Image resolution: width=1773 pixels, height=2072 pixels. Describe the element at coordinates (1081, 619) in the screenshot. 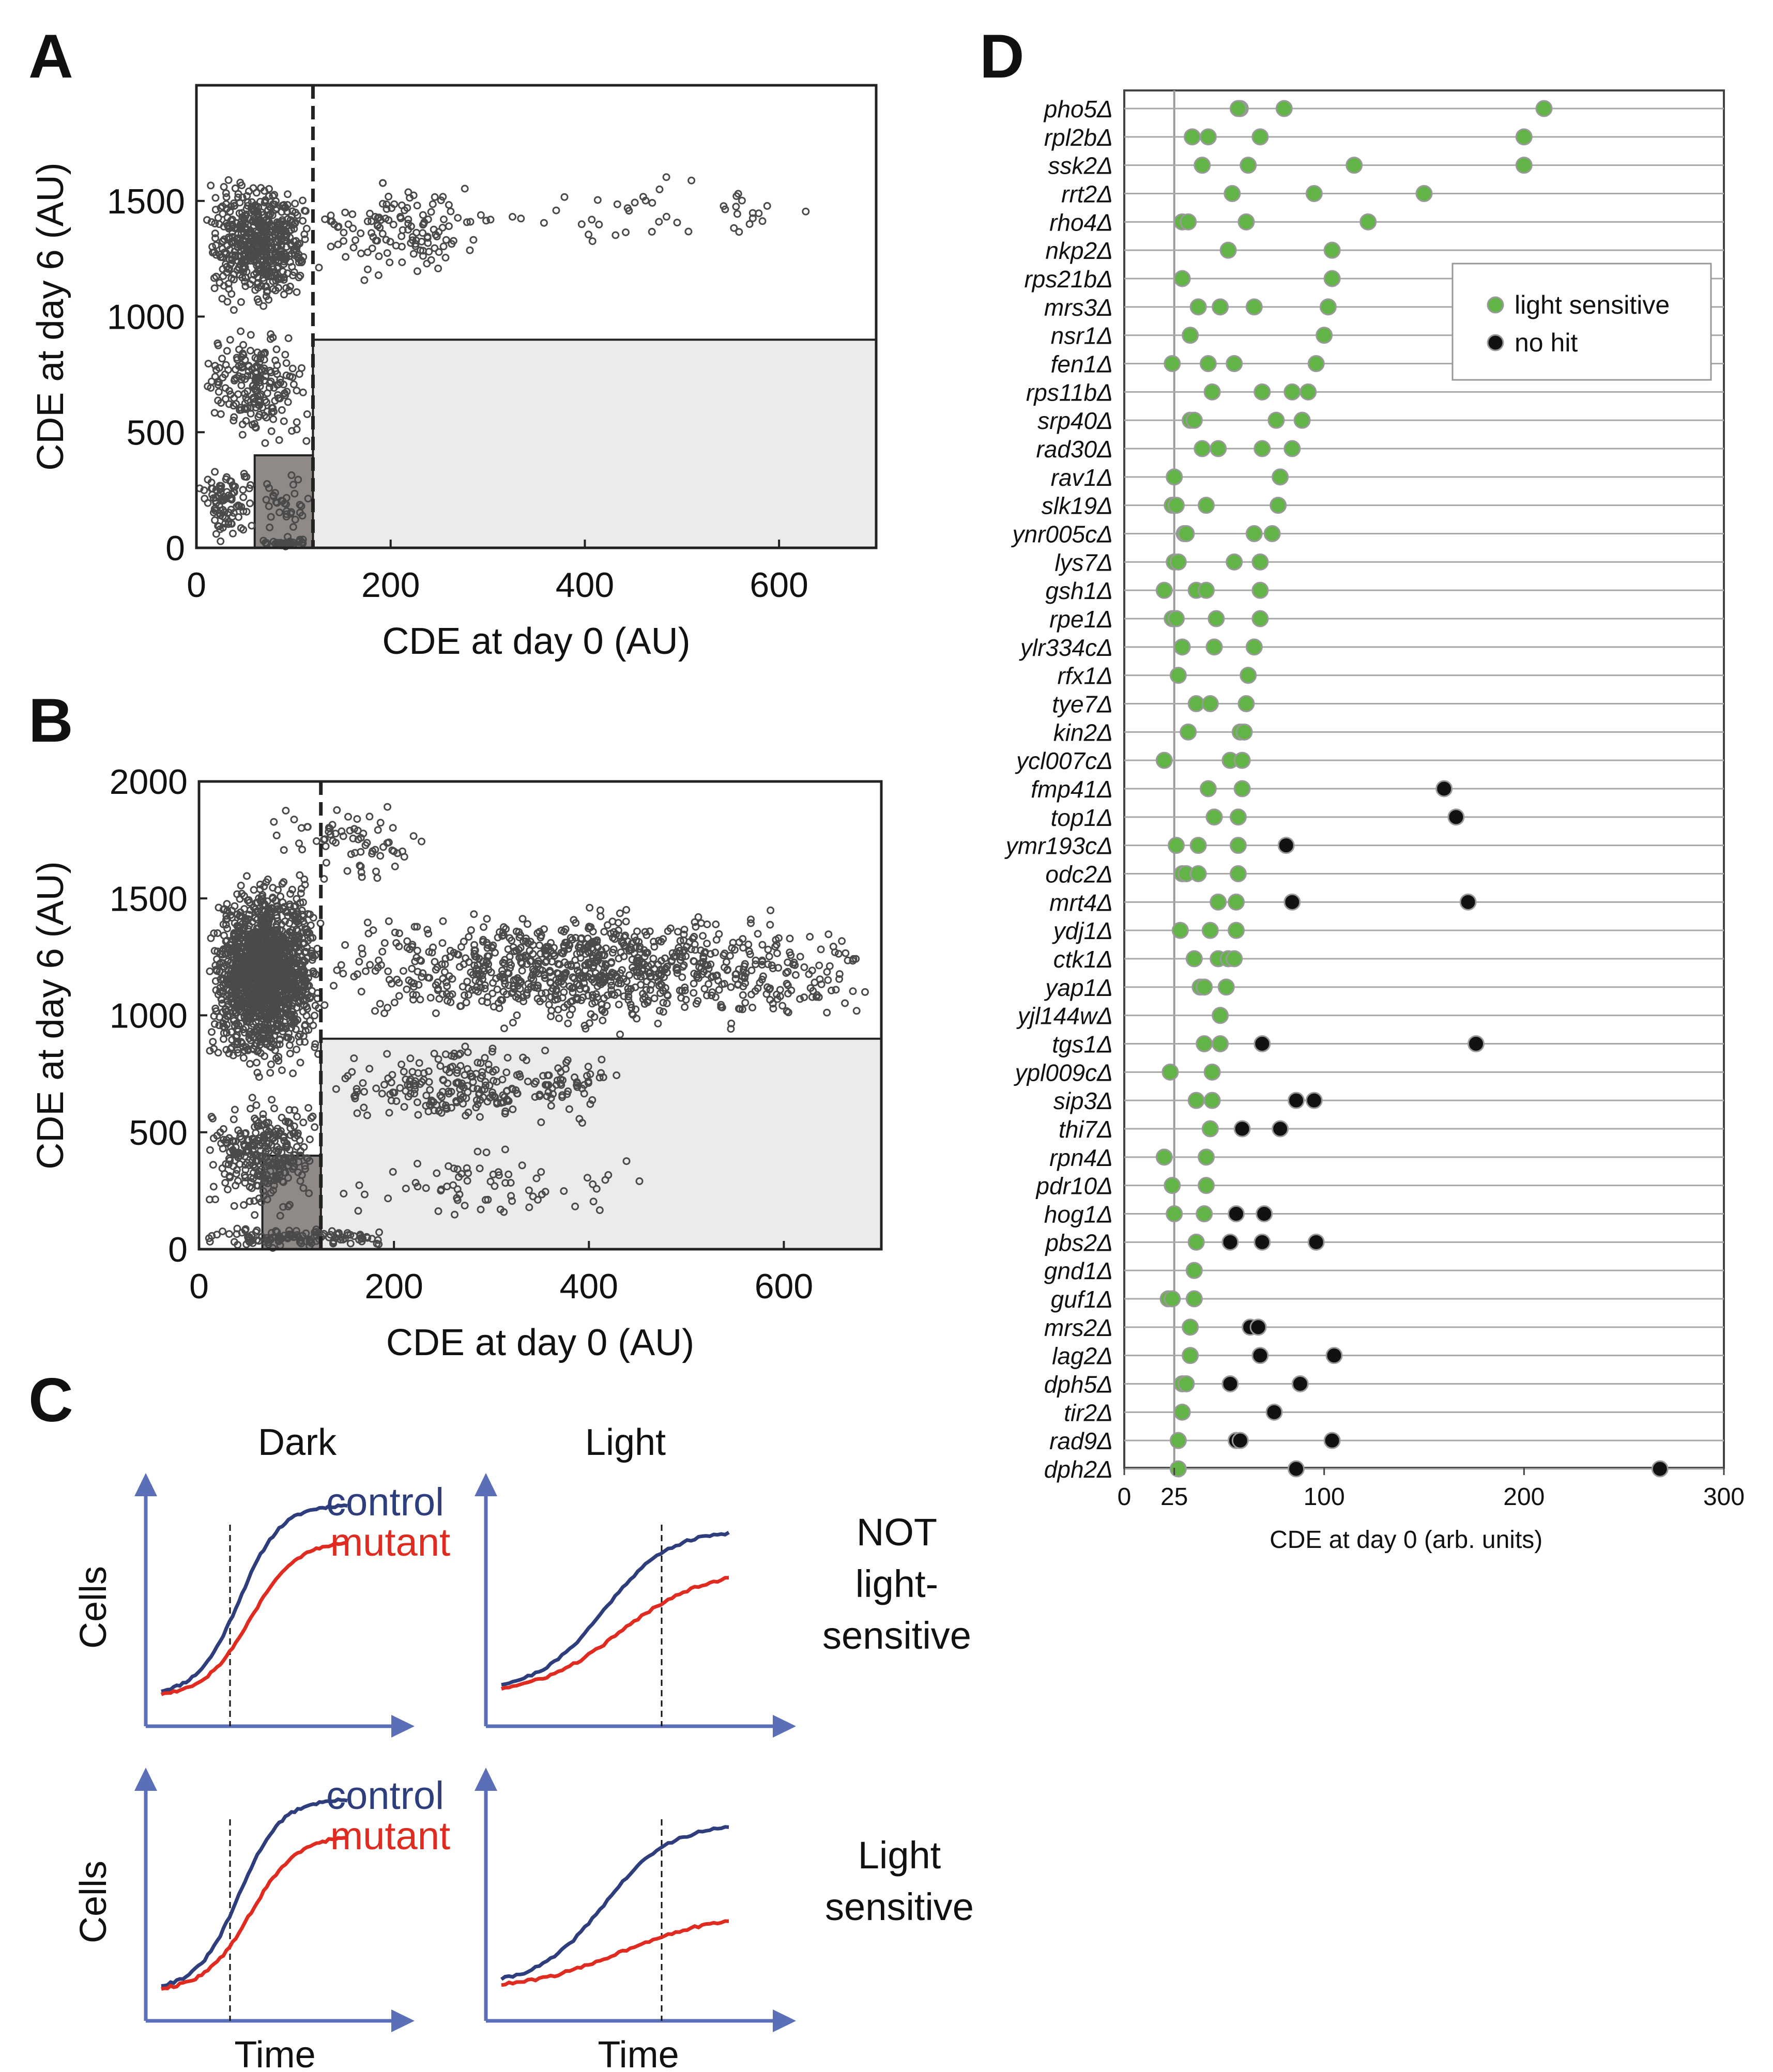

I see `gene-label: rpe1Δ` at that location.